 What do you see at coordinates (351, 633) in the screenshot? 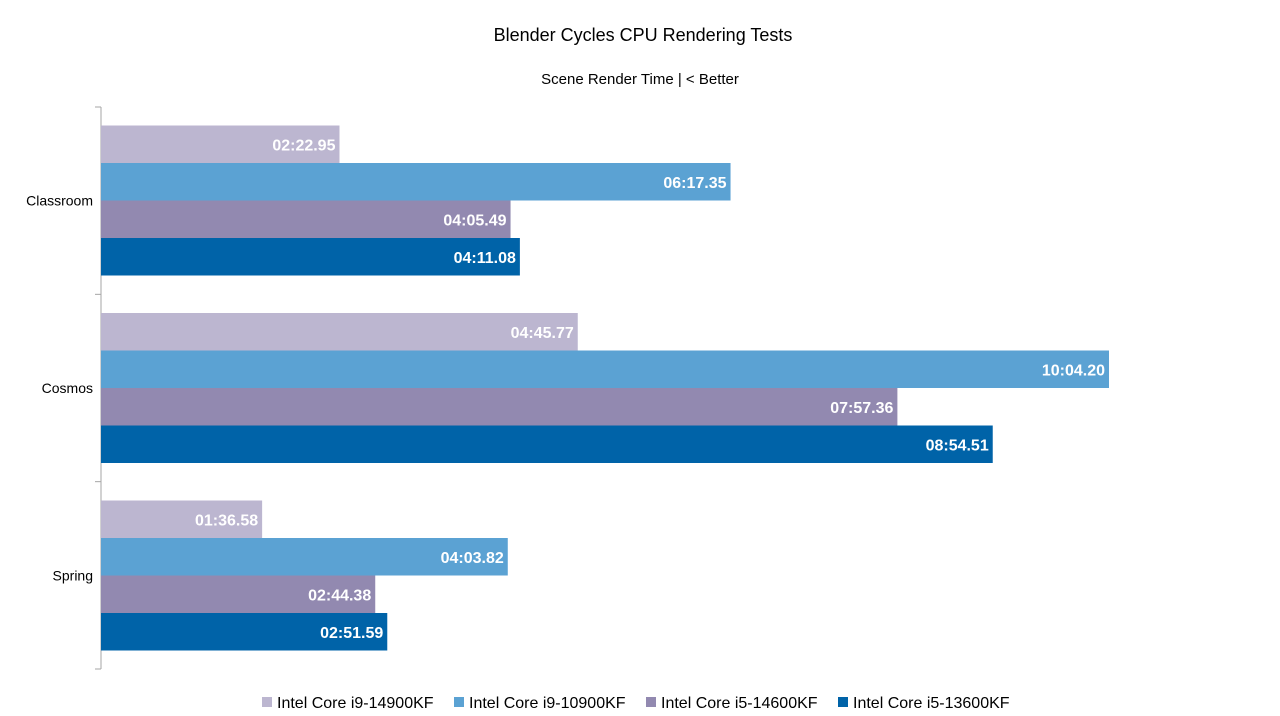
I see `bar-value-label: 02:51.59` at bounding box center [351, 633].